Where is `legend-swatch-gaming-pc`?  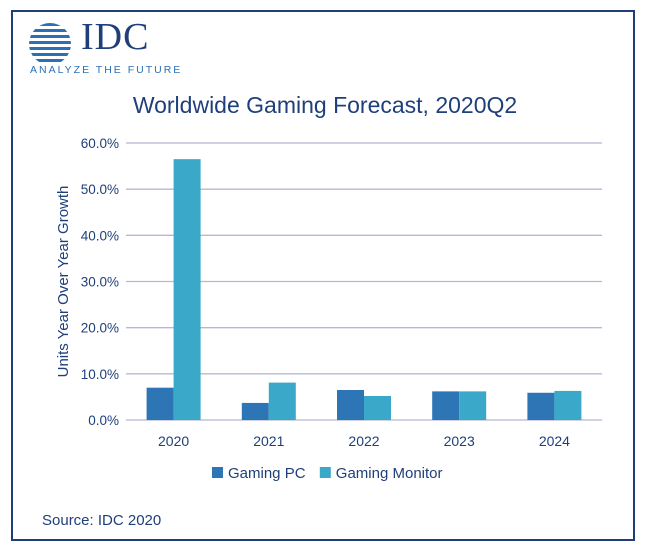
legend-swatch-gaming-pc is located at coordinates (217, 472).